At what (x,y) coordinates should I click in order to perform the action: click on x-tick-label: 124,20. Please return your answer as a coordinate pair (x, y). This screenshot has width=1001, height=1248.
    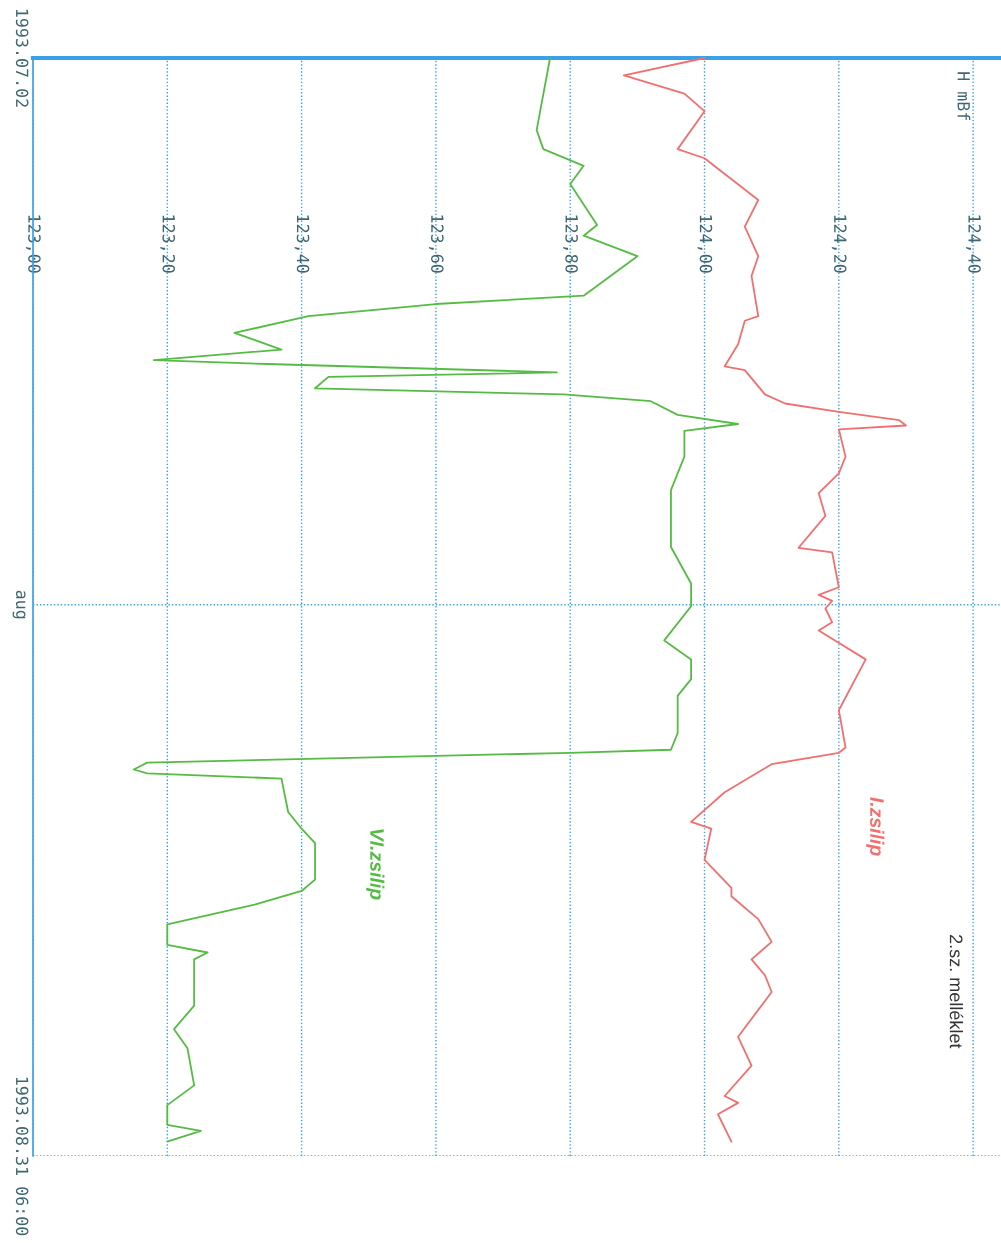
    Looking at the image, I should click on (839, 244).